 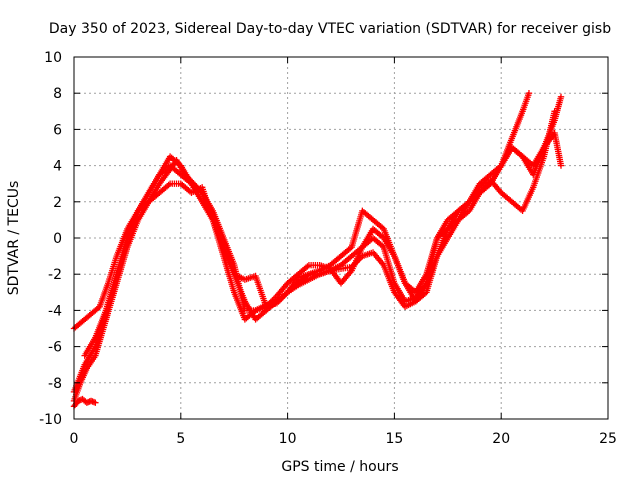 I want to click on y-tick-label: -4, so click(x=55, y=311).